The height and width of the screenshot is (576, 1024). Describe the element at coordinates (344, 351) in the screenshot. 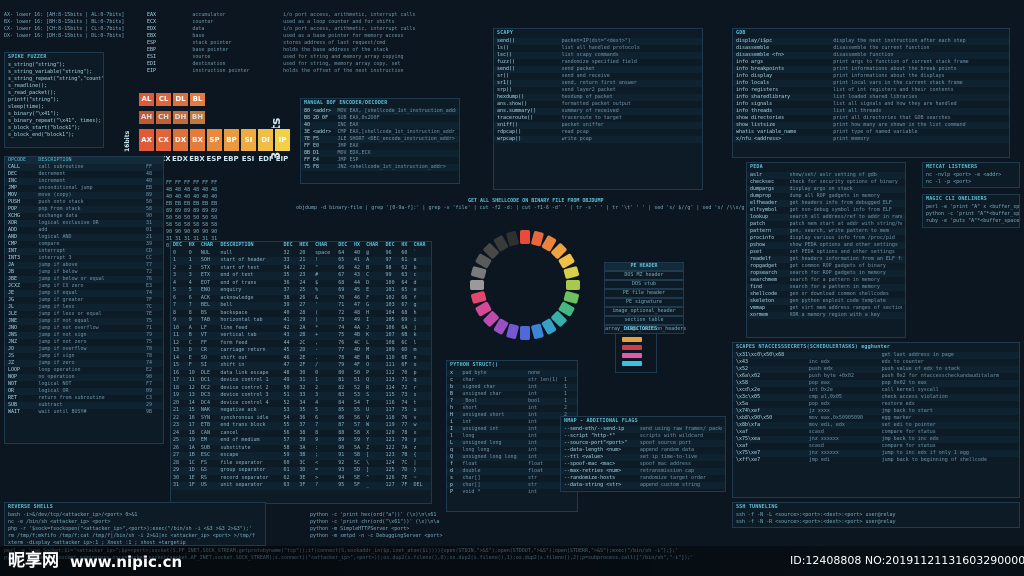

I see `ascii-cell: 77` at that location.